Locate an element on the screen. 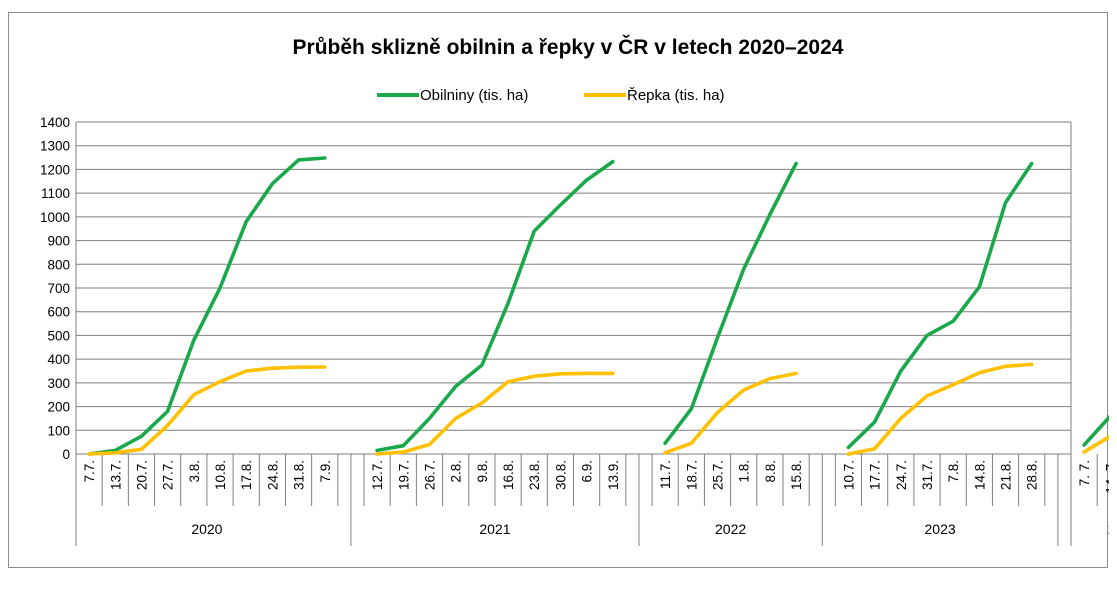  x-tick-label: 17.8. is located at coordinates (246, 475).